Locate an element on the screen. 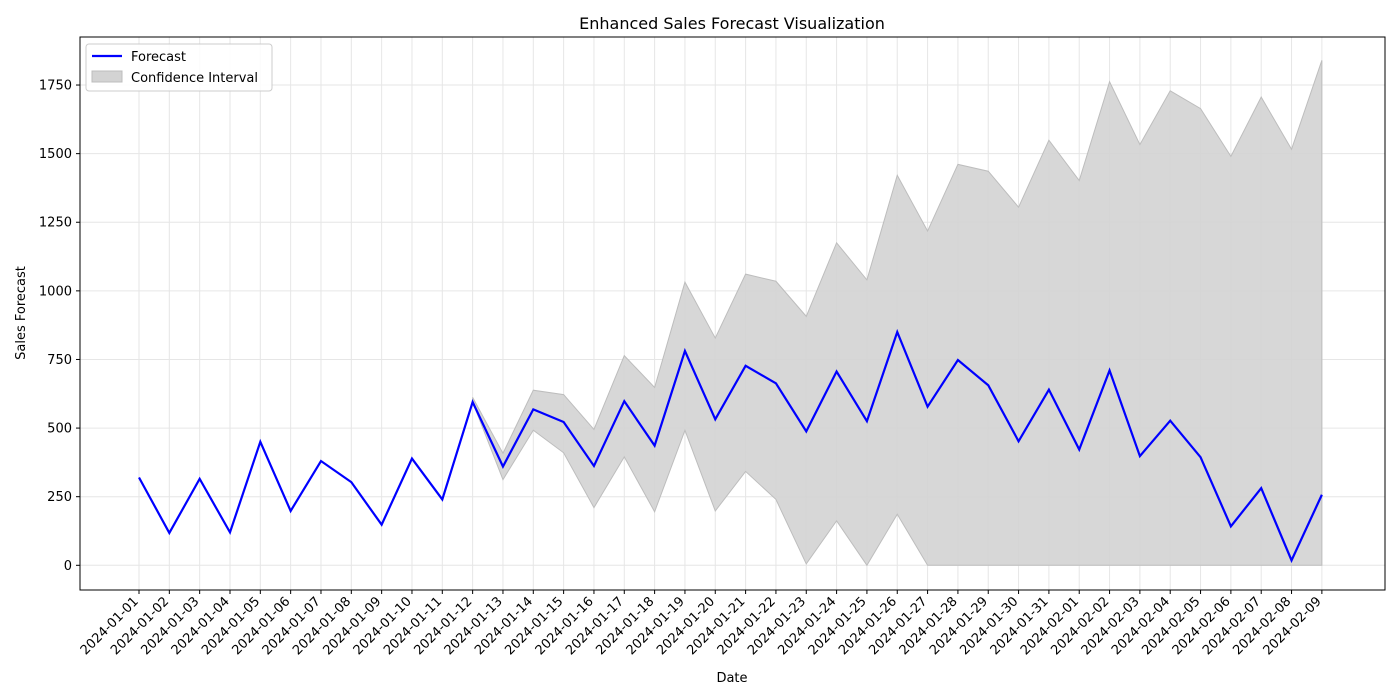 Image resolution: width=1400 pixels, height=700 pixels. legend-box is located at coordinates (179, 67).